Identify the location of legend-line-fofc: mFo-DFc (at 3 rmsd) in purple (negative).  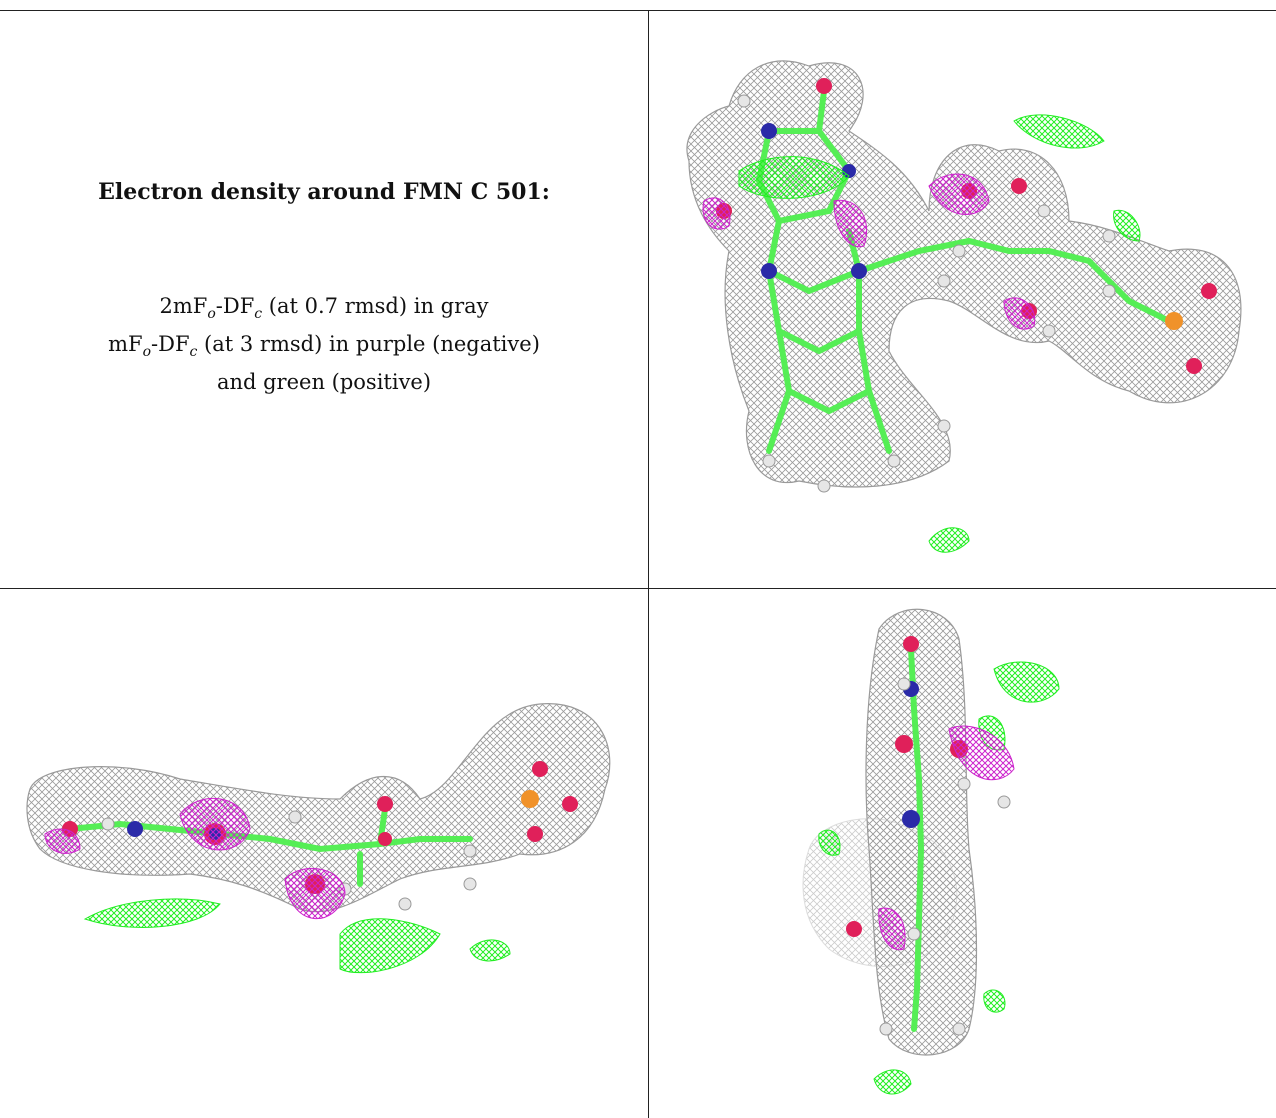
(324, 346).